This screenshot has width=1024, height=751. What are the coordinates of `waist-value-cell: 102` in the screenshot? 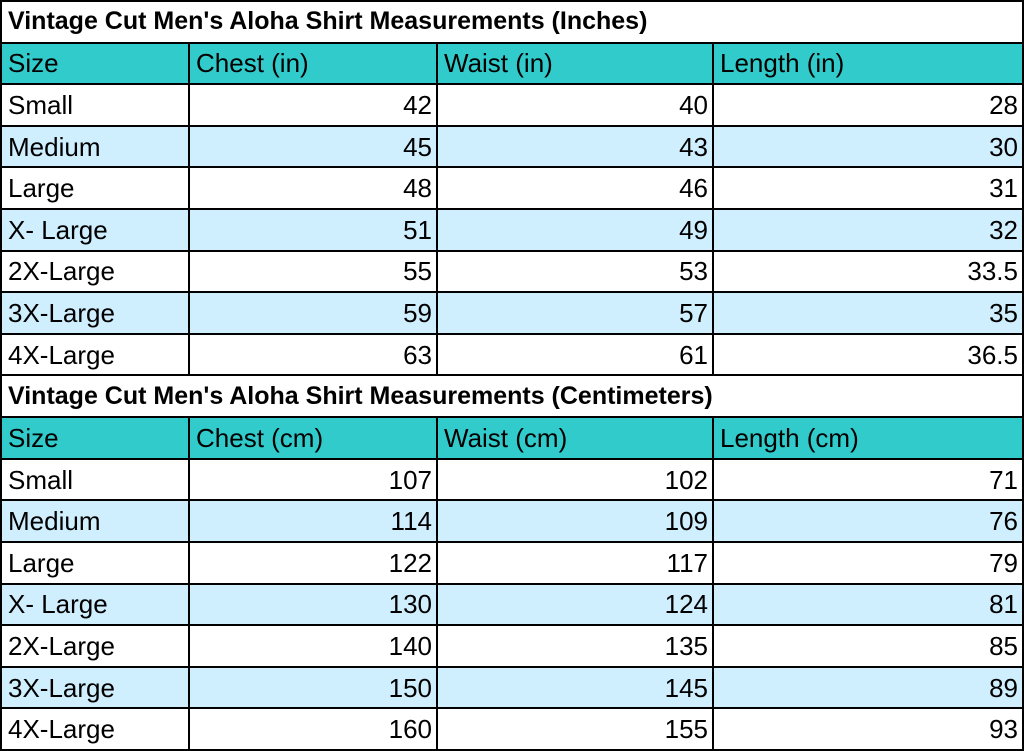 It's located at (576, 480).